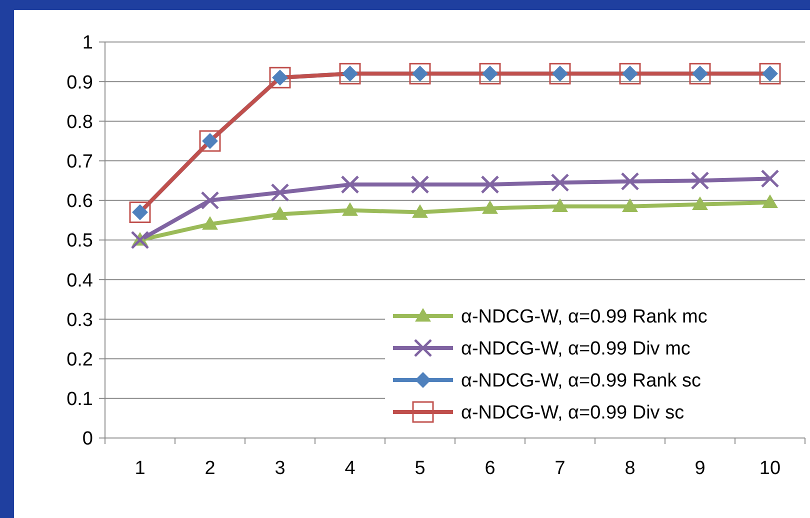 This screenshot has height=518, width=810. Describe the element at coordinates (420, 468) in the screenshot. I see `x-tick-label: 5` at that location.